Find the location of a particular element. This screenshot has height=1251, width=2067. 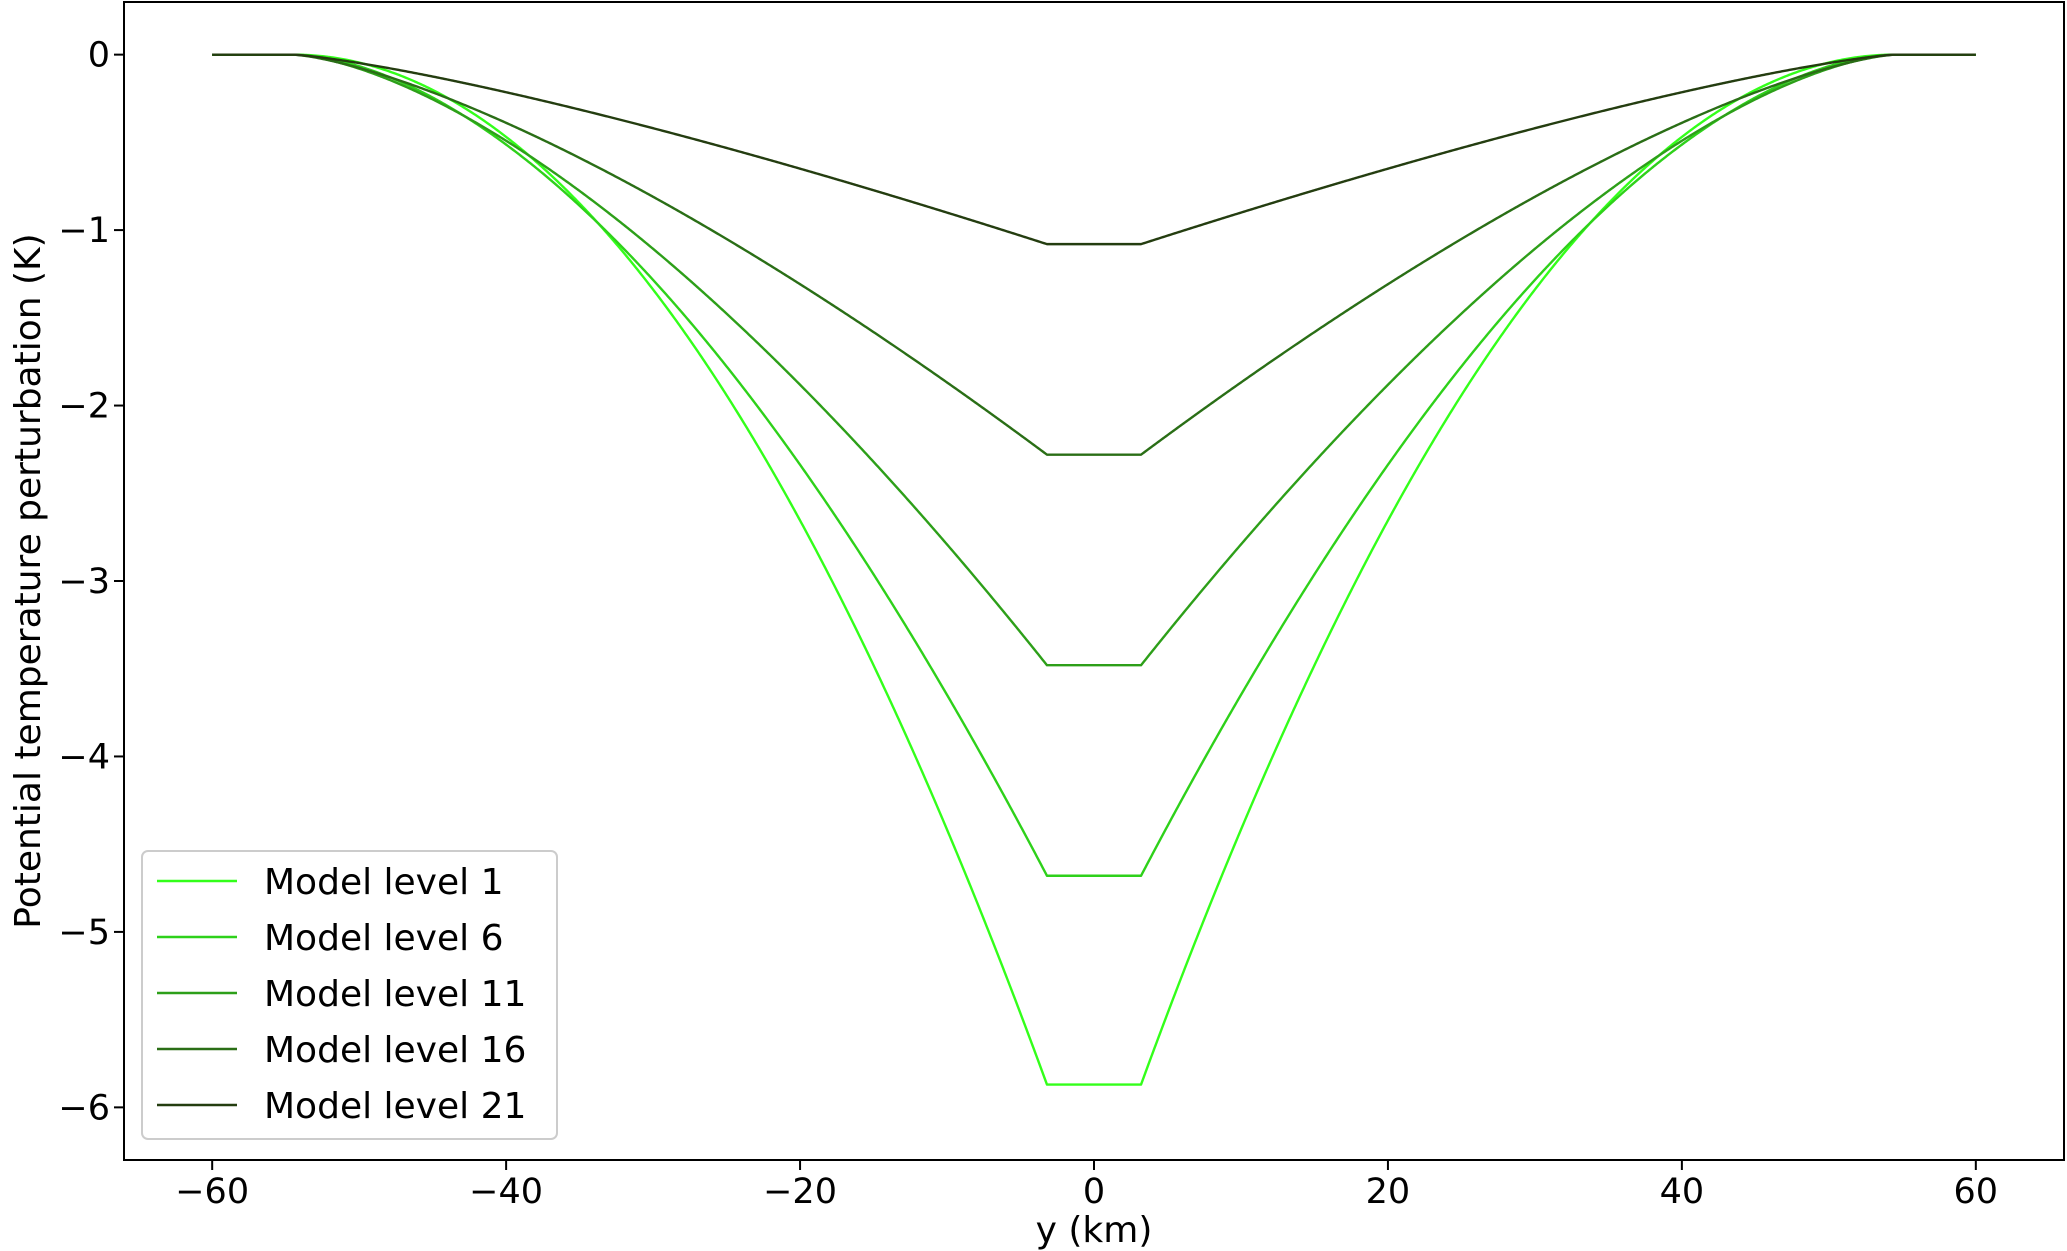

x-tick-label: 20 is located at coordinates (1388, 1192).